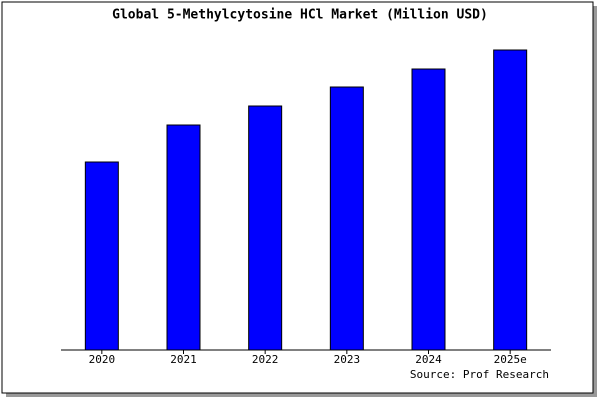  I want to click on x-tick-label: 2025e, so click(510, 359).